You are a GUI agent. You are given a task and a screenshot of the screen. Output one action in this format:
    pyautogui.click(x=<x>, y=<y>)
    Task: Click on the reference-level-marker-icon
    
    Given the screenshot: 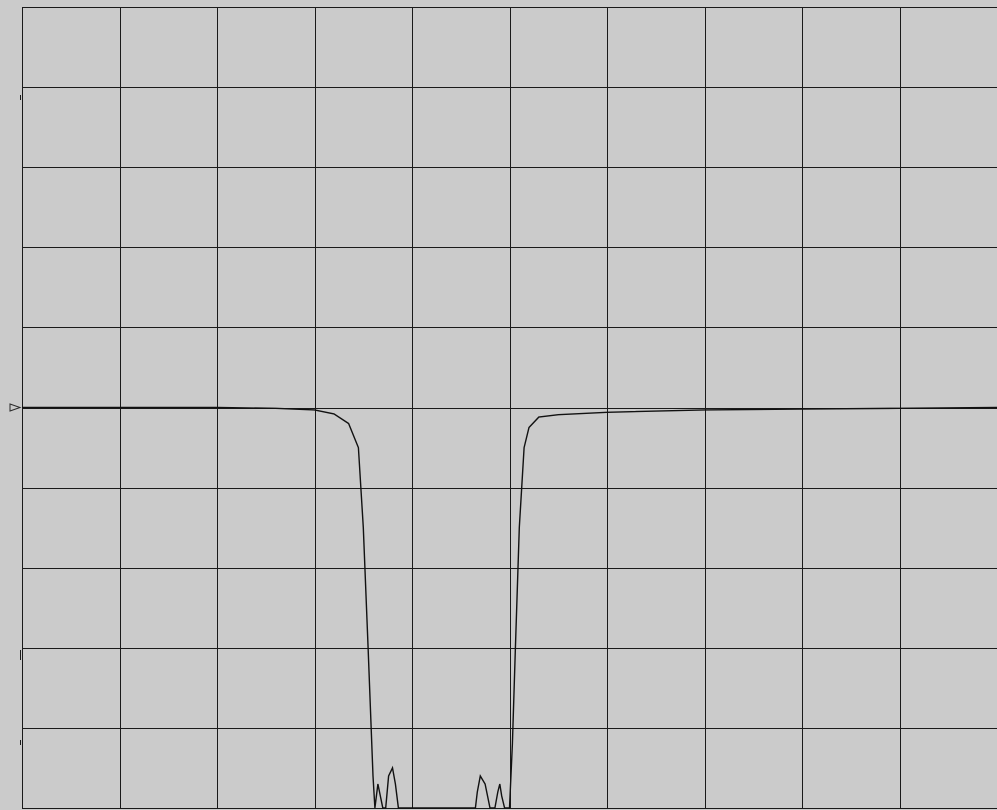 What is the action you would take?
    pyautogui.click(x=15, y=407)
    